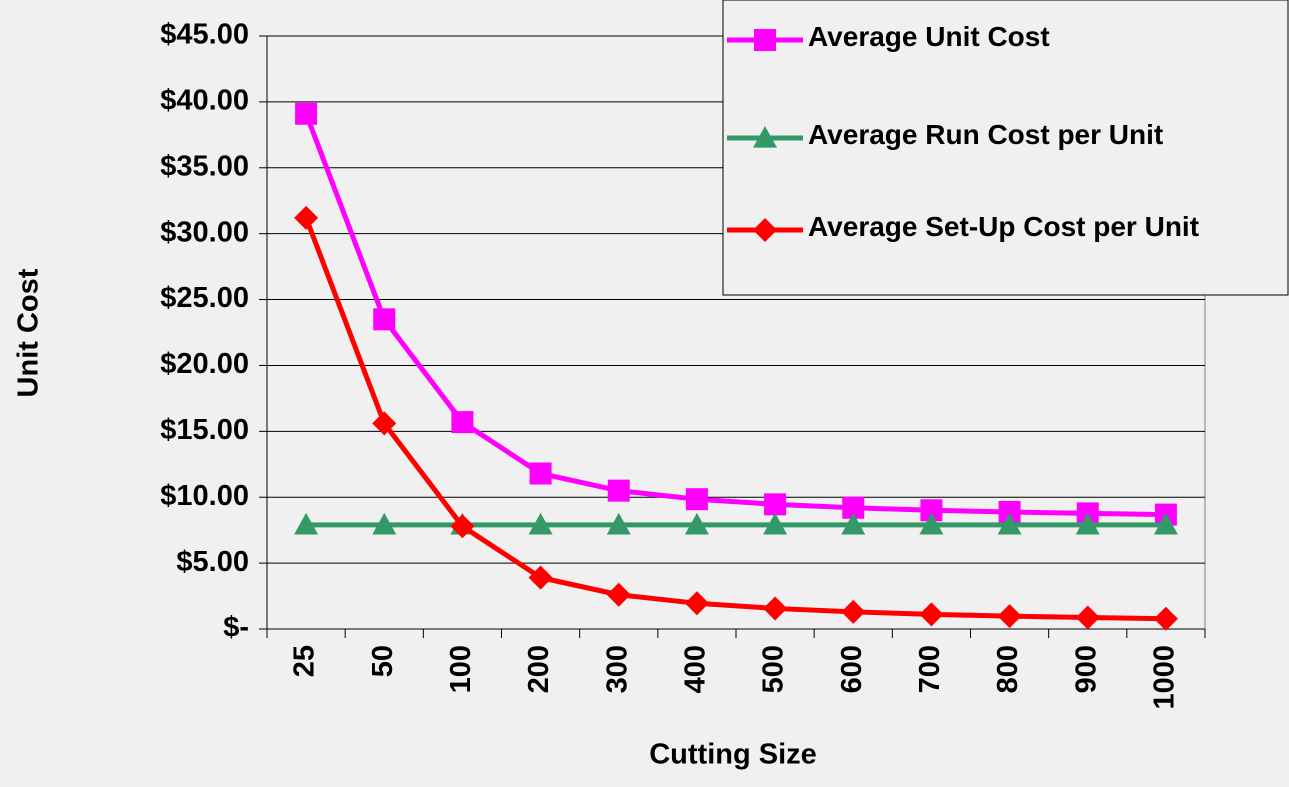 The width and height of the screenshot is (1289, 787). What do you see at coordinates (1165, 677) in the screenshot?
I see `x-tick-label: 1000` at bounding box center [1165, 677].